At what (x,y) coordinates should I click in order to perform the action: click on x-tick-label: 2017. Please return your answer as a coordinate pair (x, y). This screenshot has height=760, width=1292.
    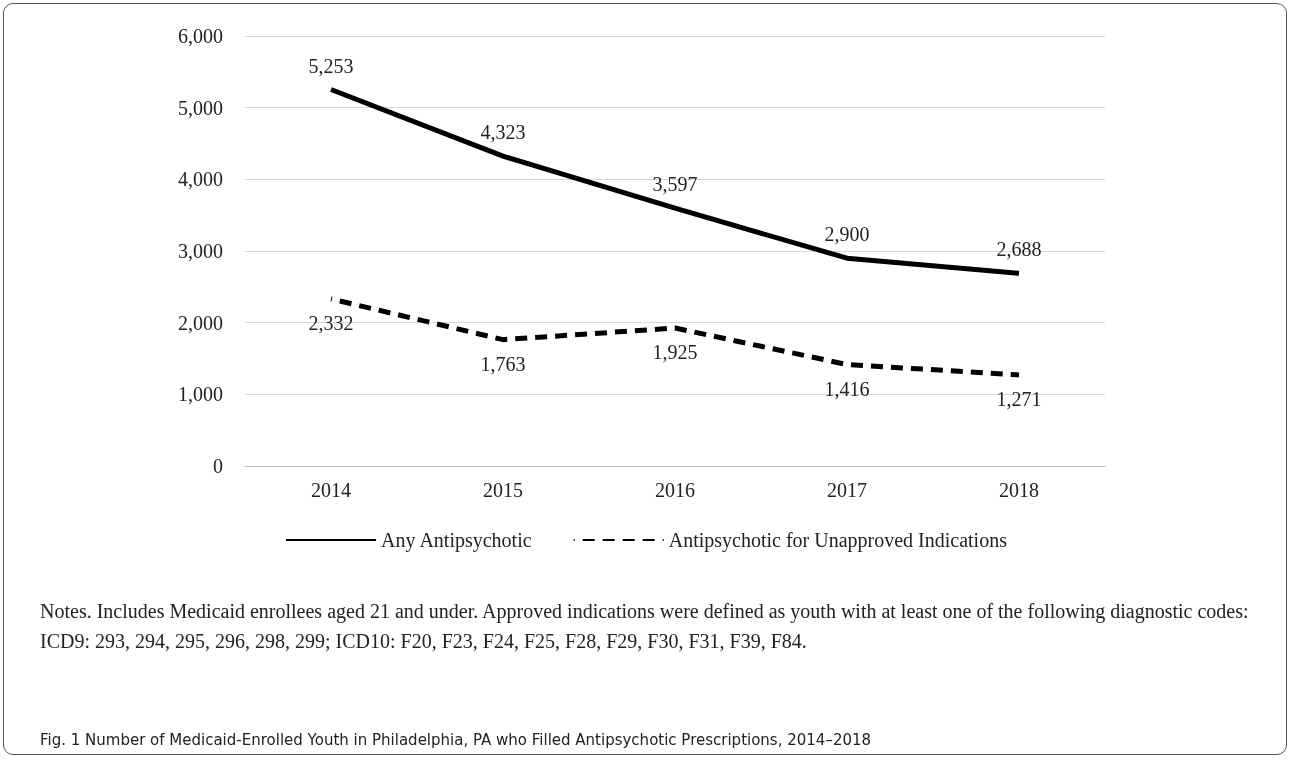
    Looking at the image, I should click on (847, 490).